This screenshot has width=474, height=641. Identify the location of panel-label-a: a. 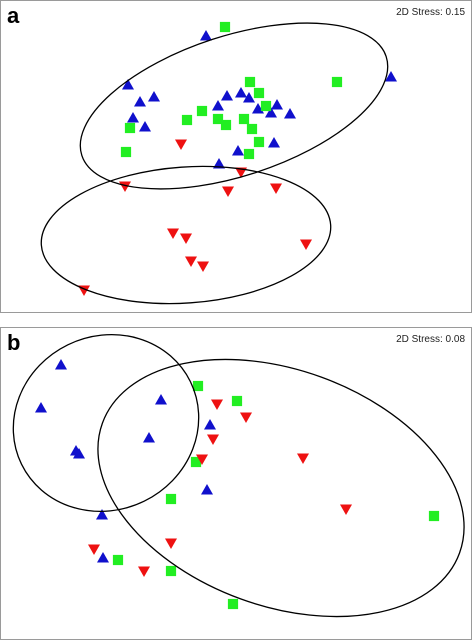
(13, 15).